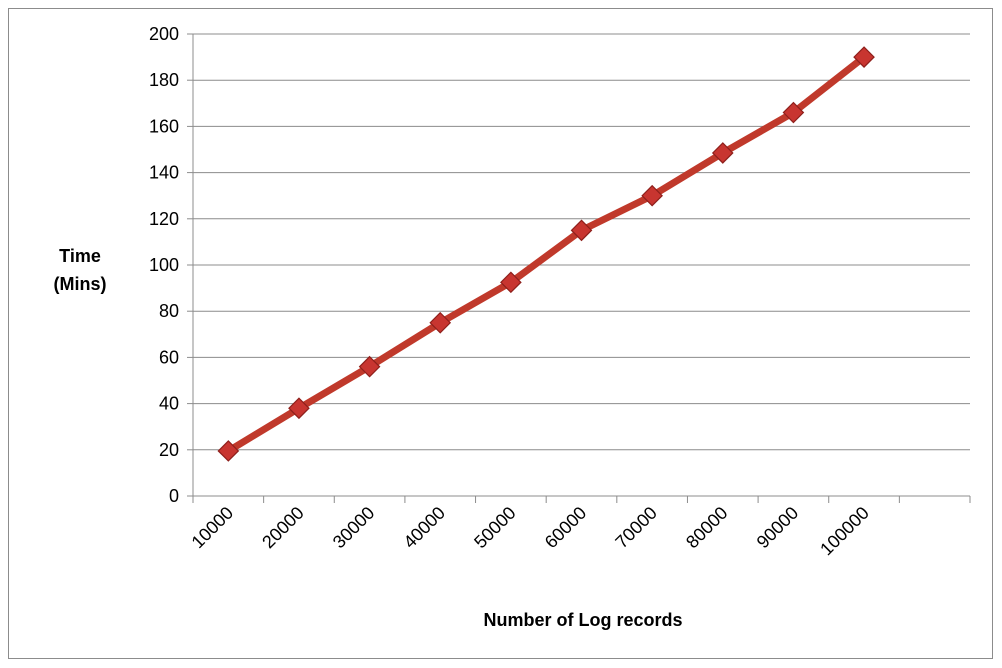 This screenshot has width=1002, height=668. What do you see at coordinates (164, 219) in the screenshot?
I see `y-tick-label: 120` at bounding box center [164, 219].